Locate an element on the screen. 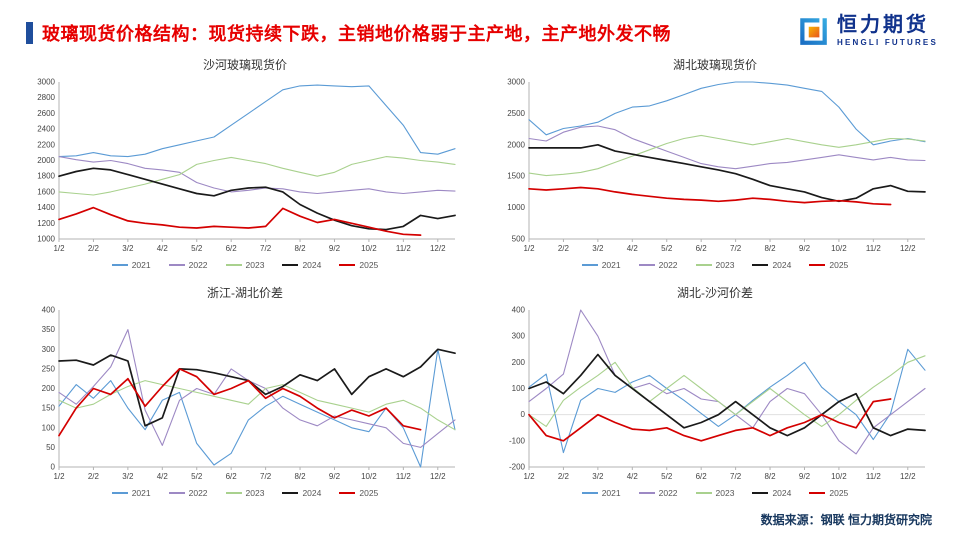 The image size is (960, 540). legend-item-2021: 2021 is located at coordinates (601, 493).